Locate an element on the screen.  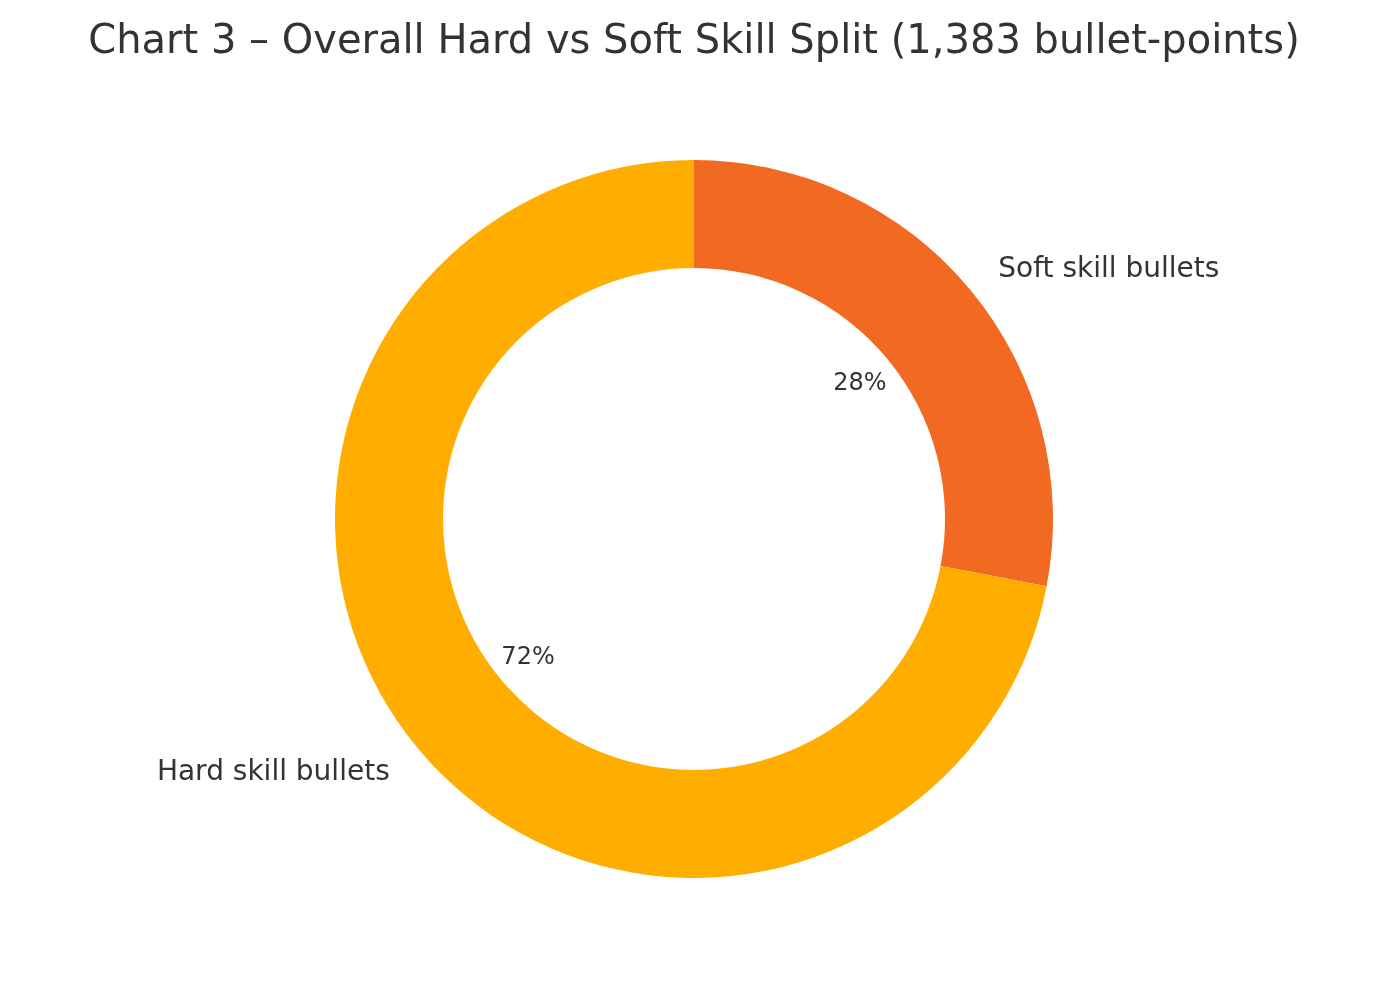
slice-label: Hard skill bullets is located at coordinates (273, 771).